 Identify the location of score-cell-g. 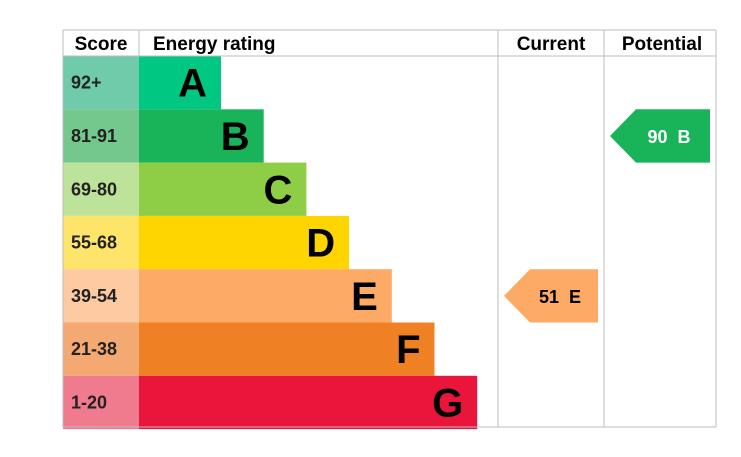
(101, 402).